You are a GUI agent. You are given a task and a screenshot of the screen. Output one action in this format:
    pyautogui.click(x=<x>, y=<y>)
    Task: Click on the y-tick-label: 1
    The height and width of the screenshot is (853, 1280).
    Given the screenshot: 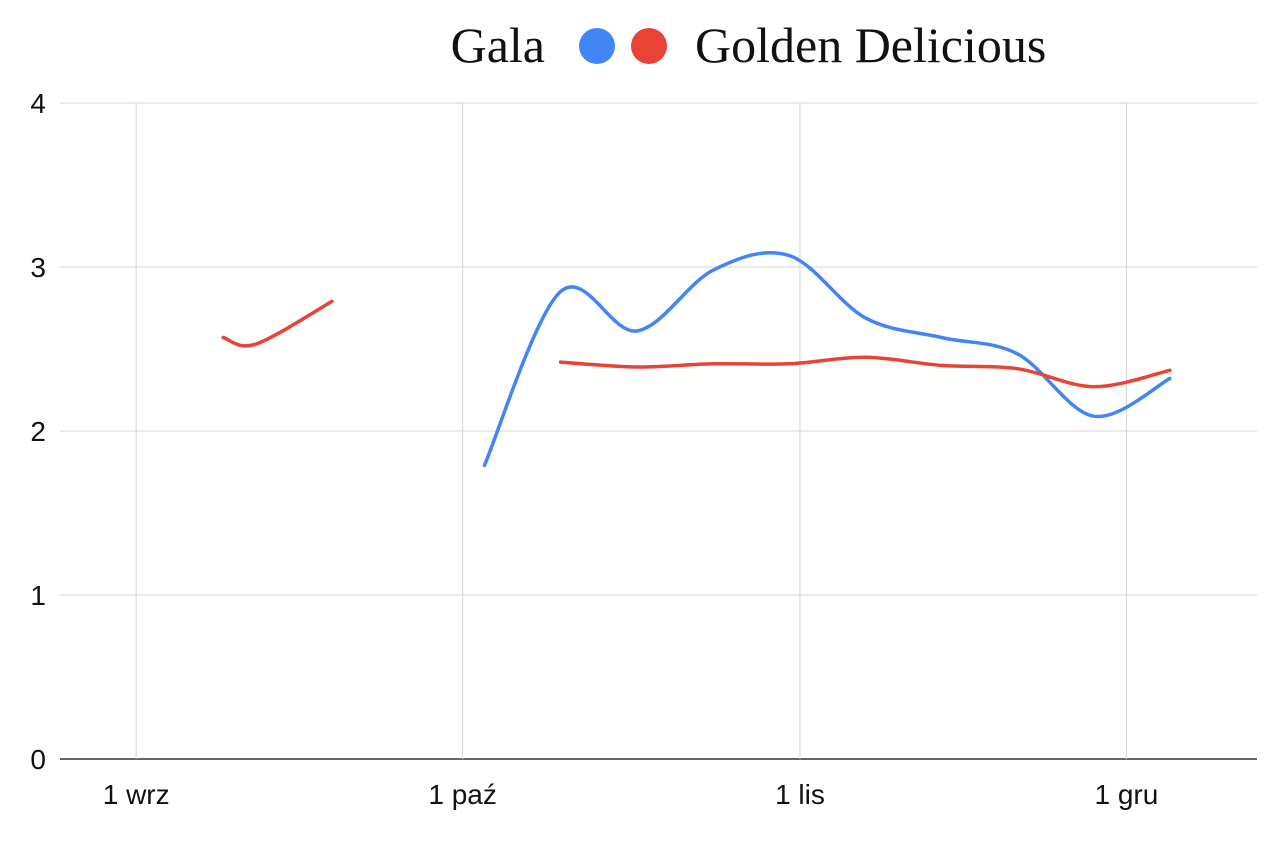 What is the action you would take?
    pyautogui.click(x=38, y=595)
    